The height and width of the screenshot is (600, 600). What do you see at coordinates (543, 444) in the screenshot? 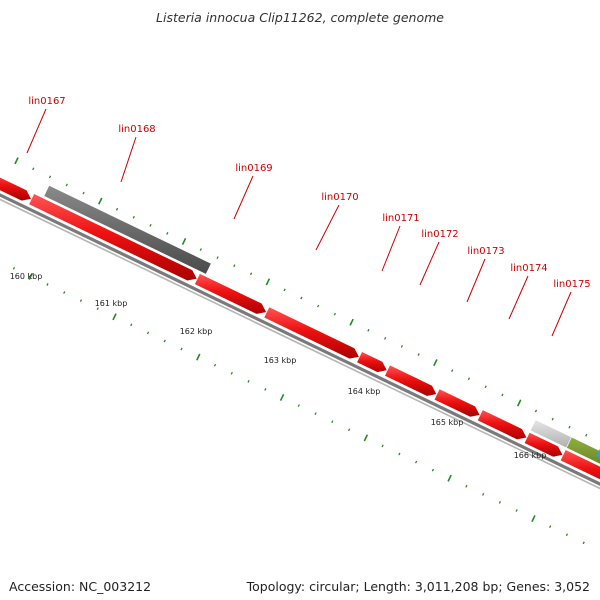
I see `gene-arrow-lin0175` at bounding box center [543, 444].